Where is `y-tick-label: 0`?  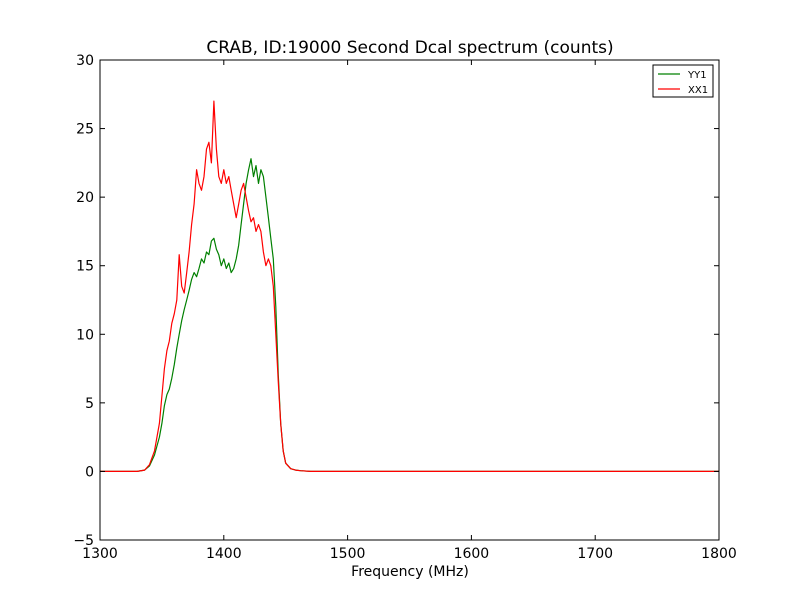 y-tick-label: 0 is located at coordinates (89, 472).